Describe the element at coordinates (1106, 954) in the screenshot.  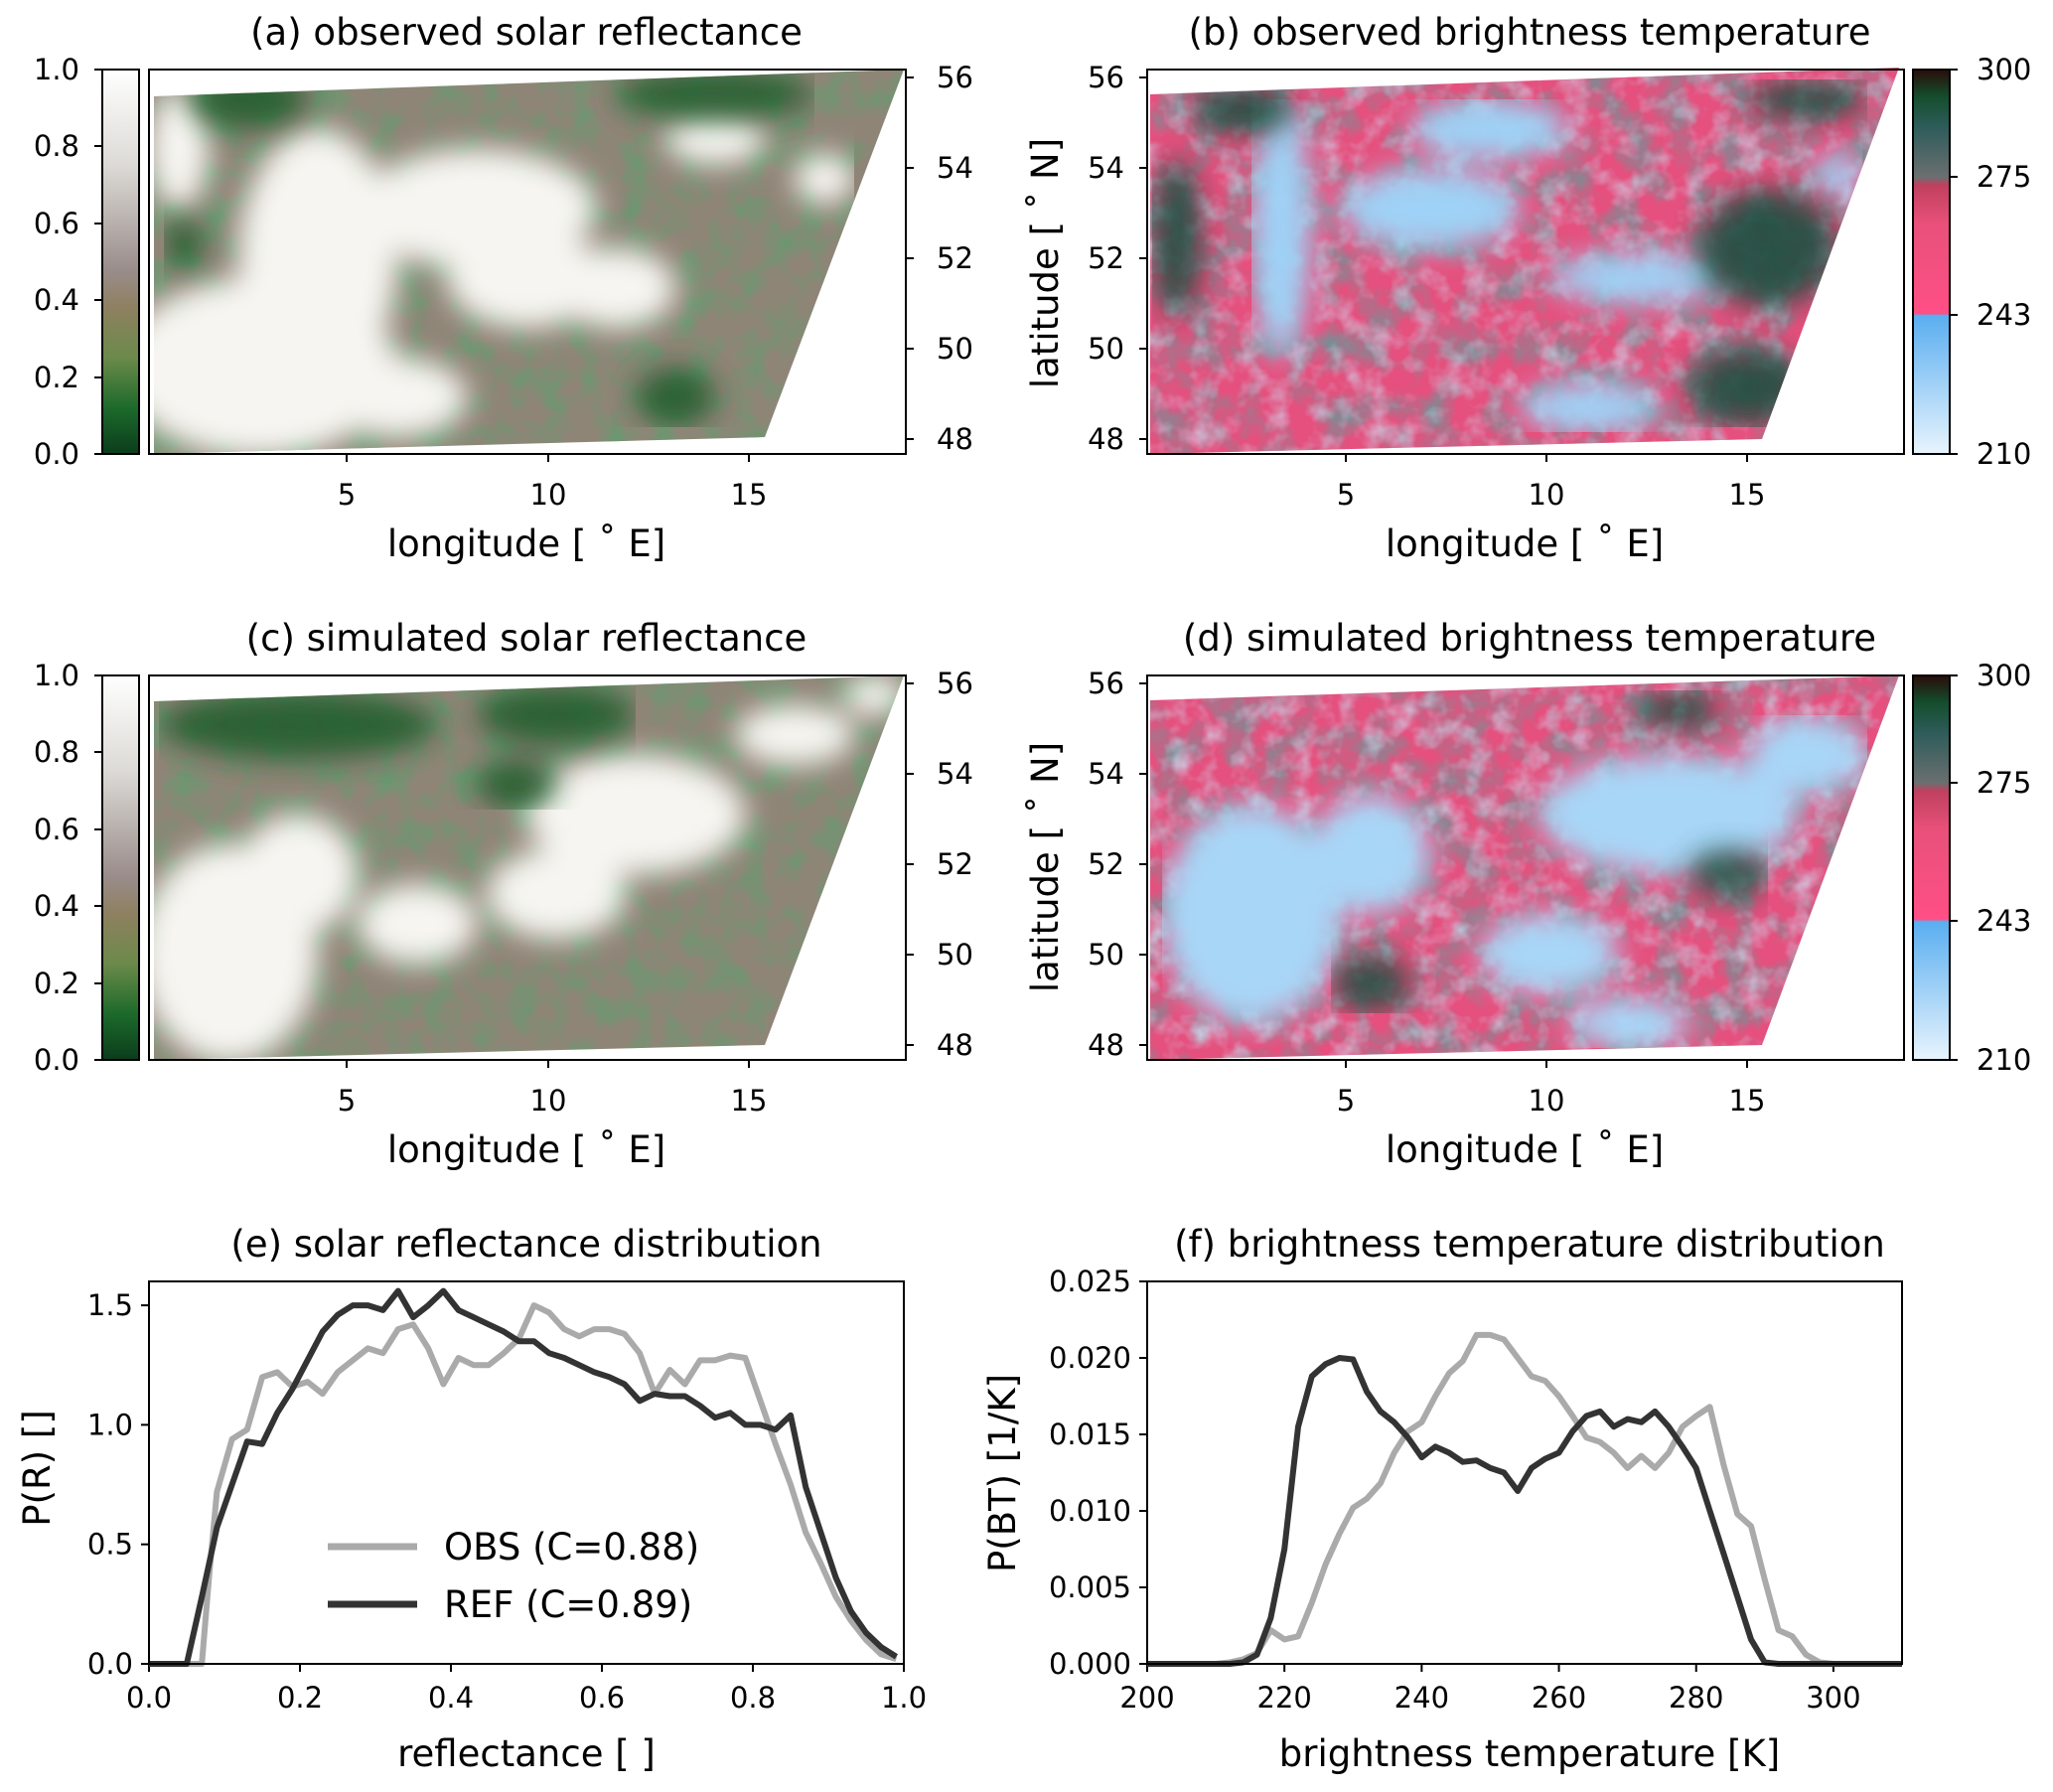
I see `panel-d-ytick: 50` at that location.